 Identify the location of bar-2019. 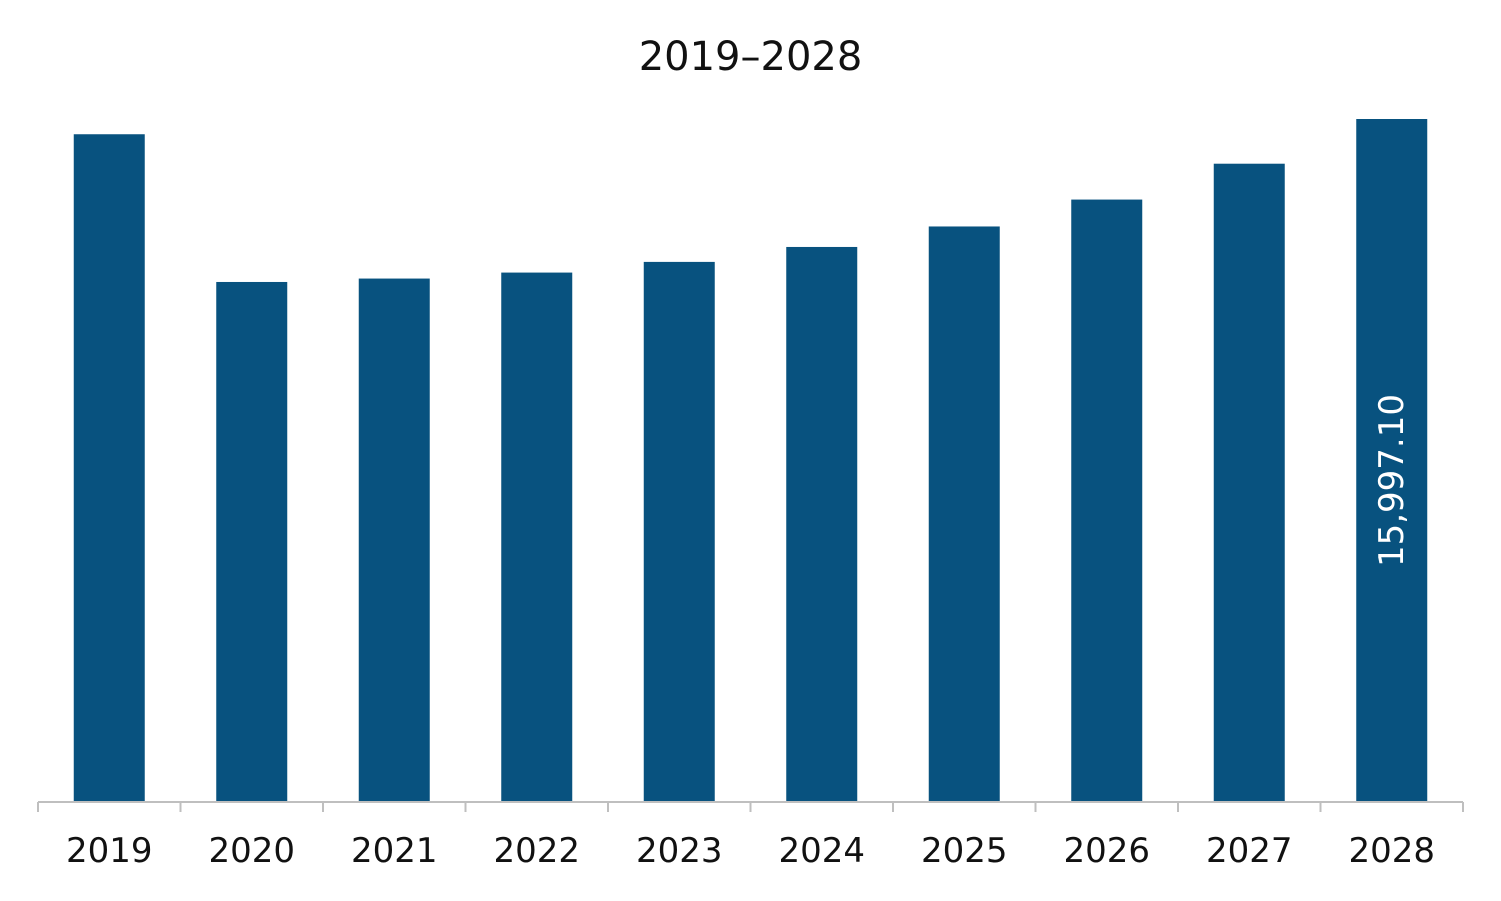
(109, 468).